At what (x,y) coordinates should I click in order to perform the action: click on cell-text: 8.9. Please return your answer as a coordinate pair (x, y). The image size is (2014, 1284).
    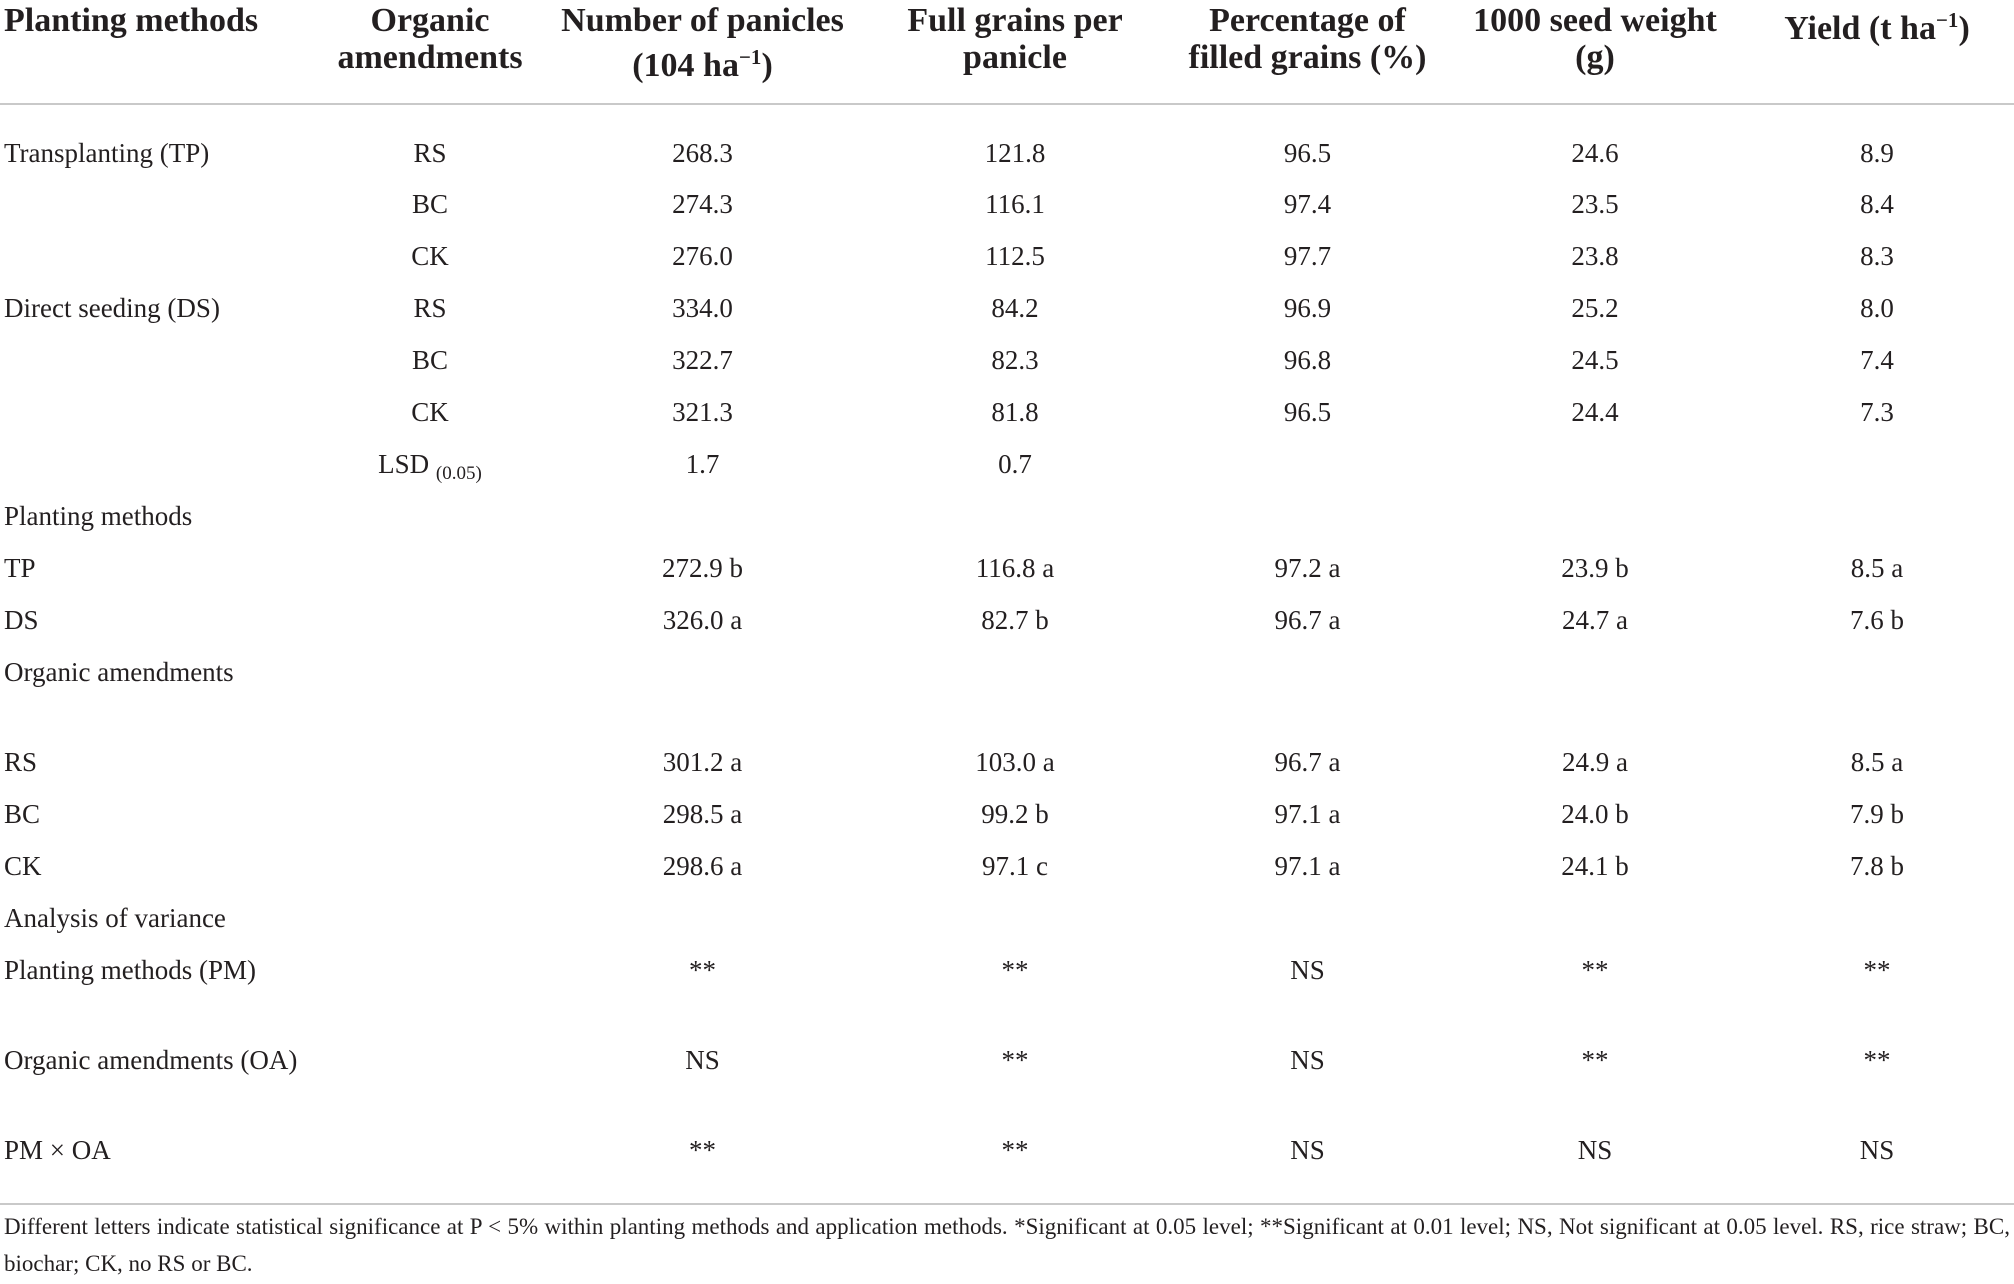
    Looking at the image, I should click on (1877, 153).